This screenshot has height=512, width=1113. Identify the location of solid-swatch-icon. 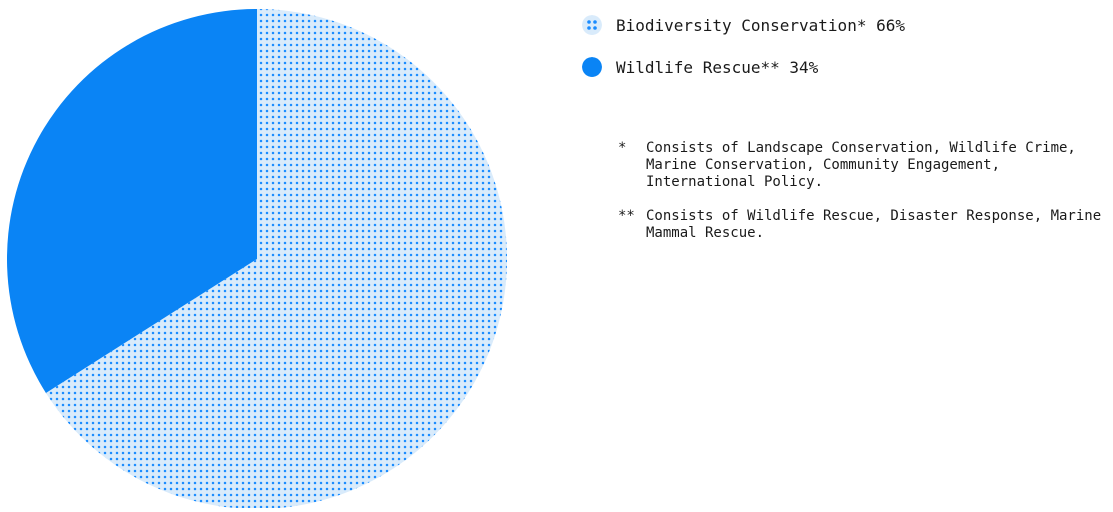
(592, 67).